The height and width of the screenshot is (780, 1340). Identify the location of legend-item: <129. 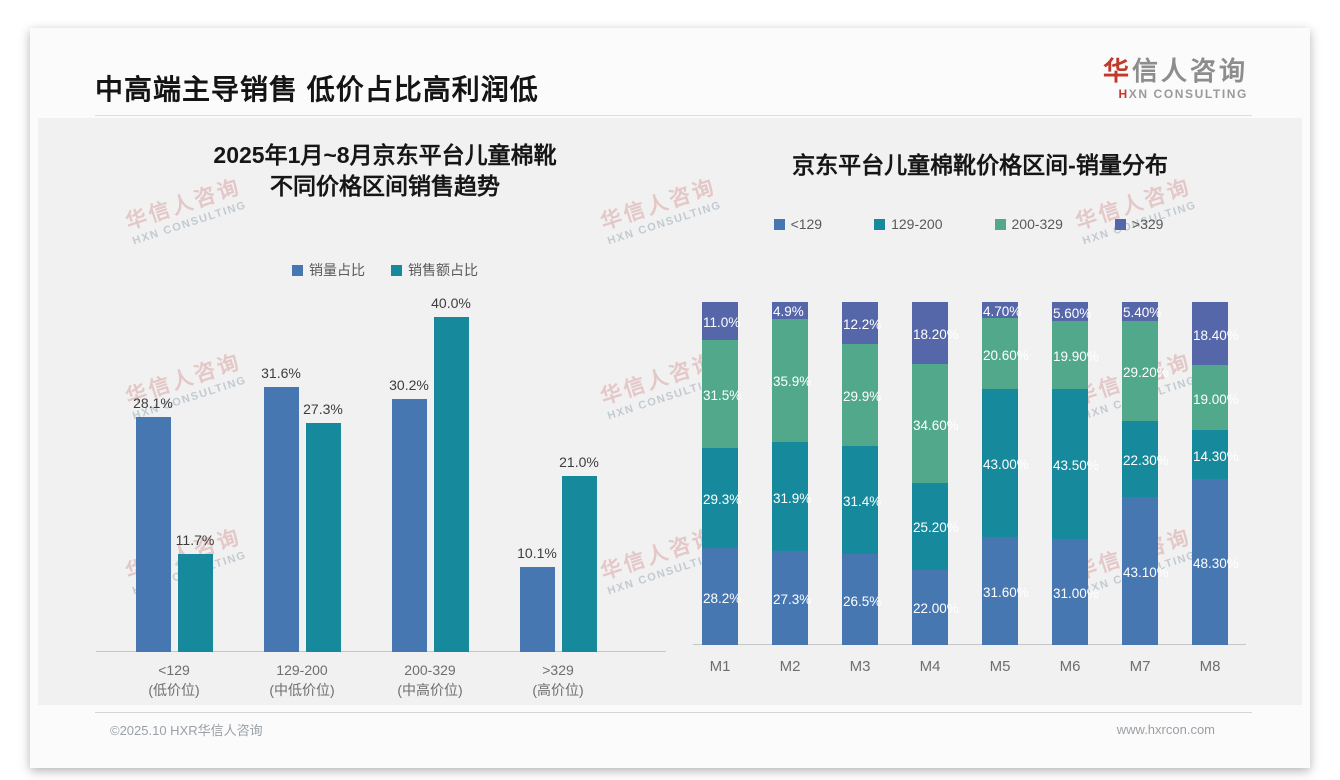
(798, 224).